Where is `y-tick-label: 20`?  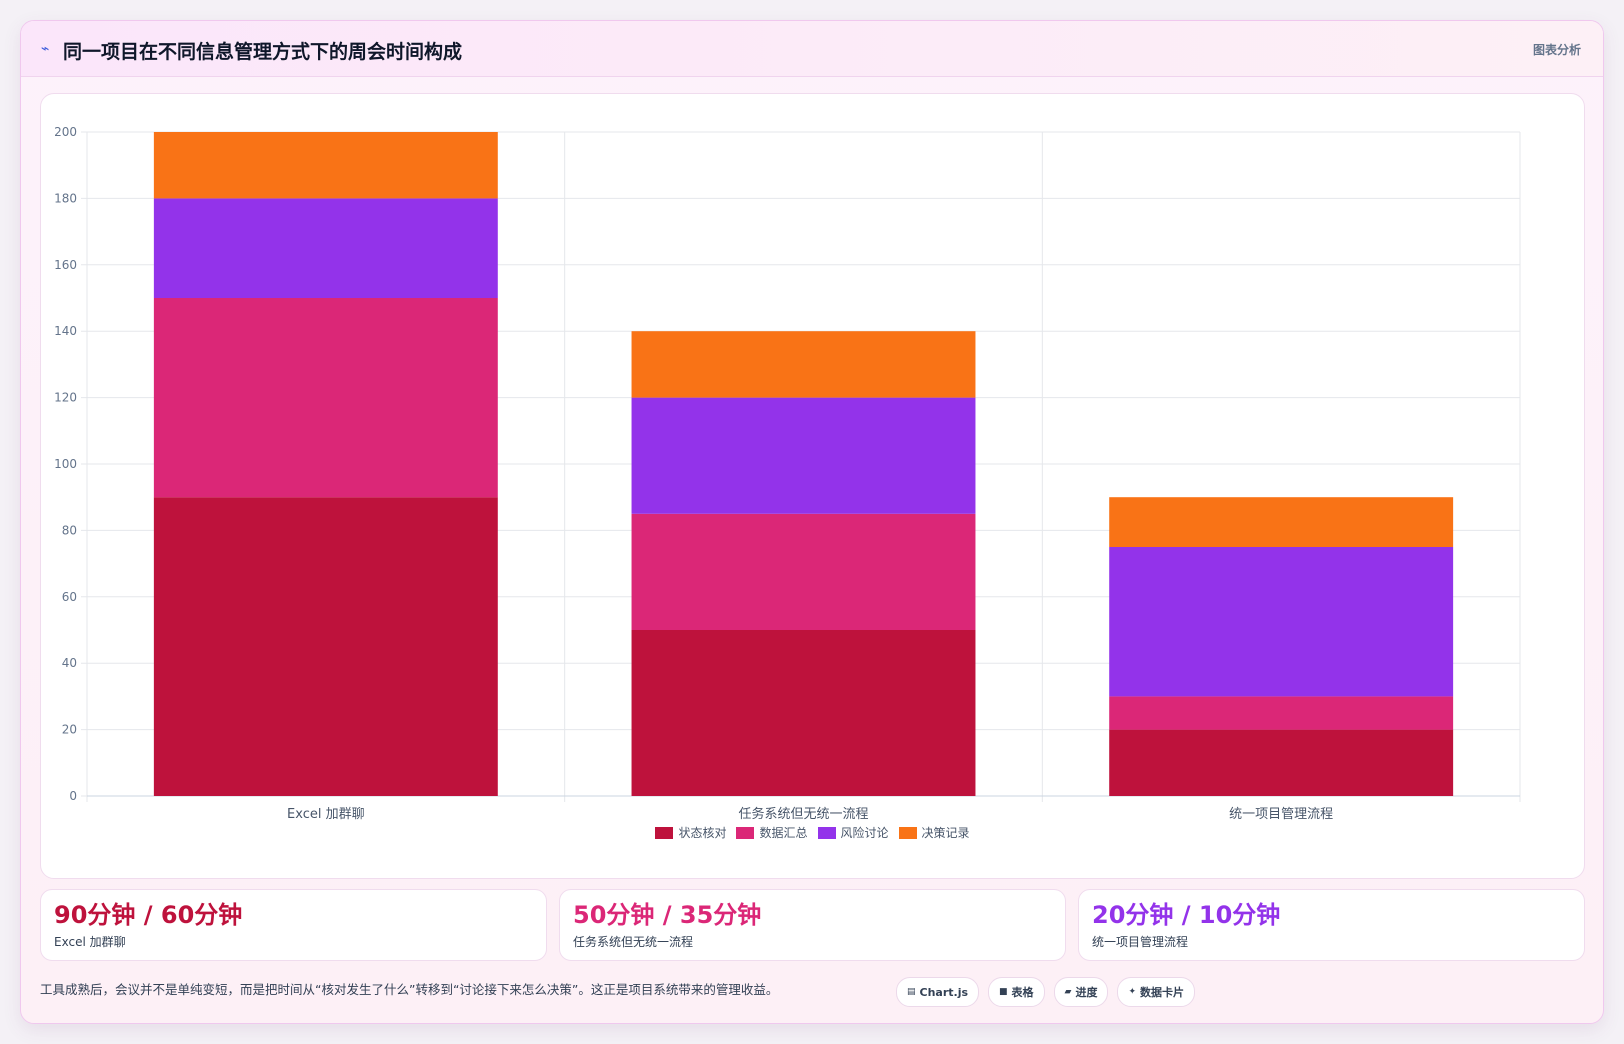 y-tick-label: 20 is located at coordinates (69, 730).